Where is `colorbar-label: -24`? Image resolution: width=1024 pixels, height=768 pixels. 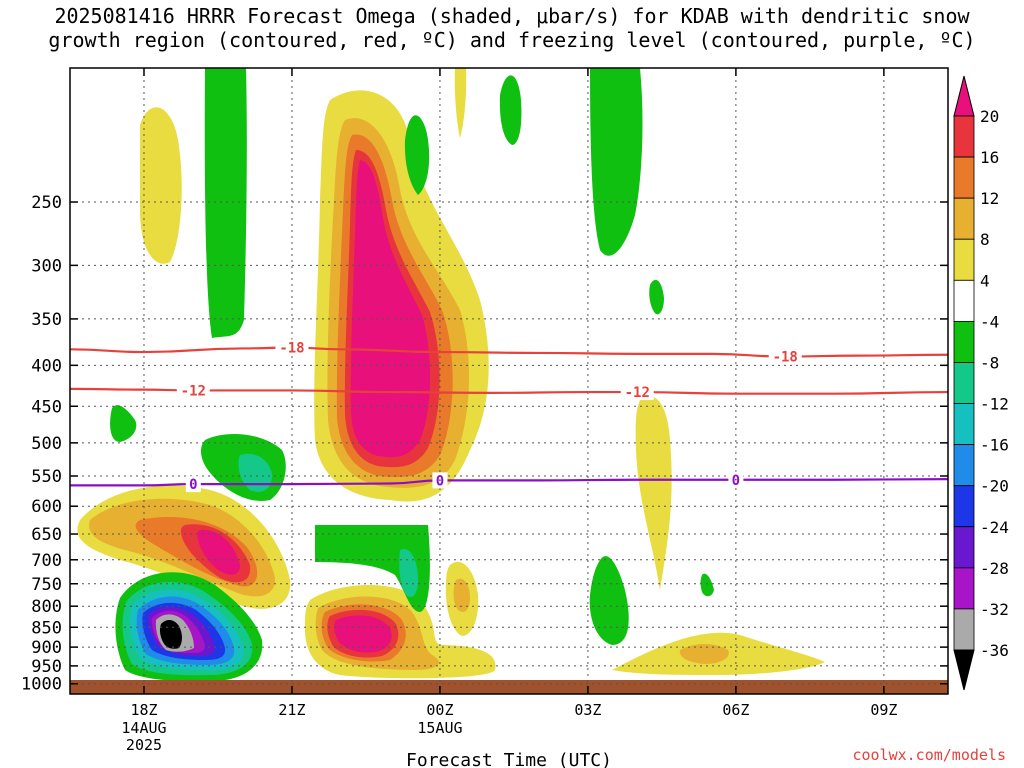 colorbar-label: -24 is located at coordinates (994, 527).